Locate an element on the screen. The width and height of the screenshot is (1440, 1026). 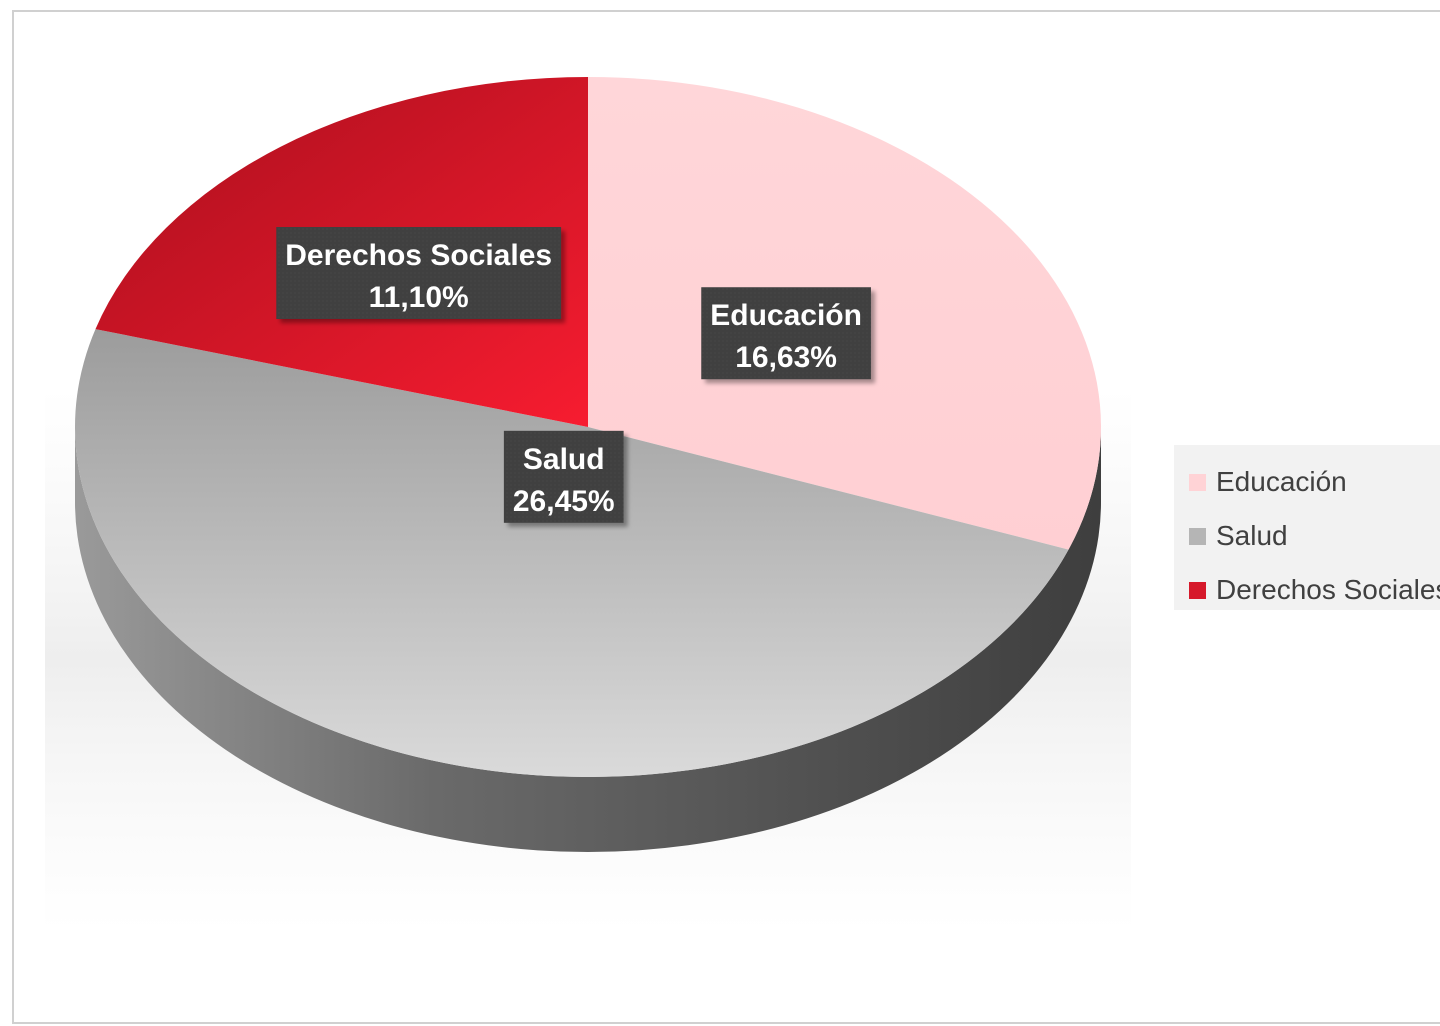
data-label-derechos-sociales: Derechos Sociales 11,10% is located at coordinates (419, 273).